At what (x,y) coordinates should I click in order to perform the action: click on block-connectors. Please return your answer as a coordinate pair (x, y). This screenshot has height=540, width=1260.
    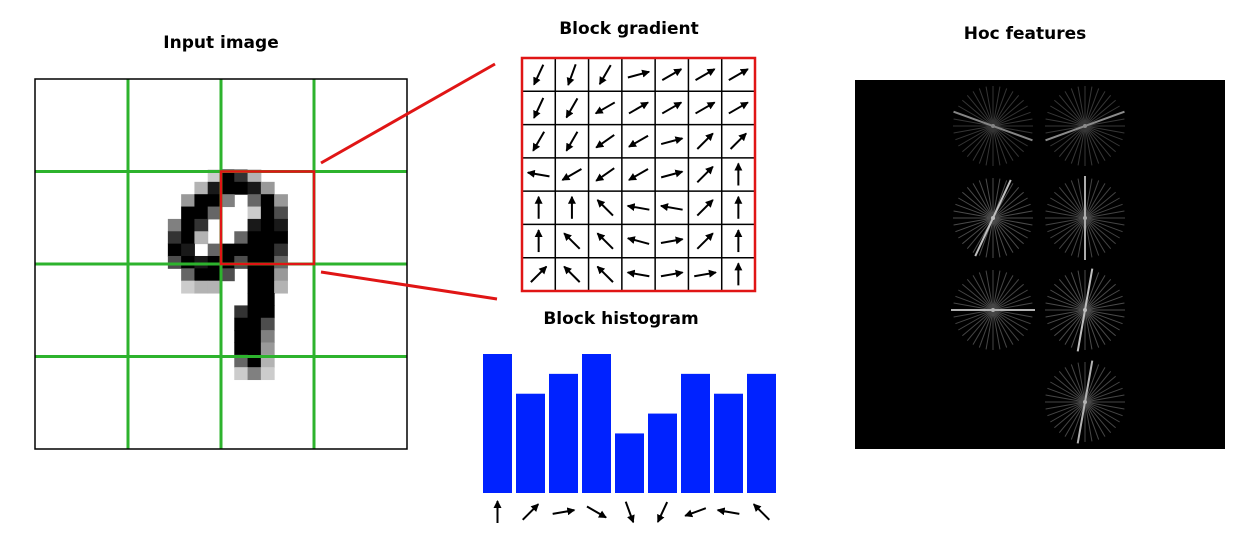
    Looking at the image, I should click on (409, 181).